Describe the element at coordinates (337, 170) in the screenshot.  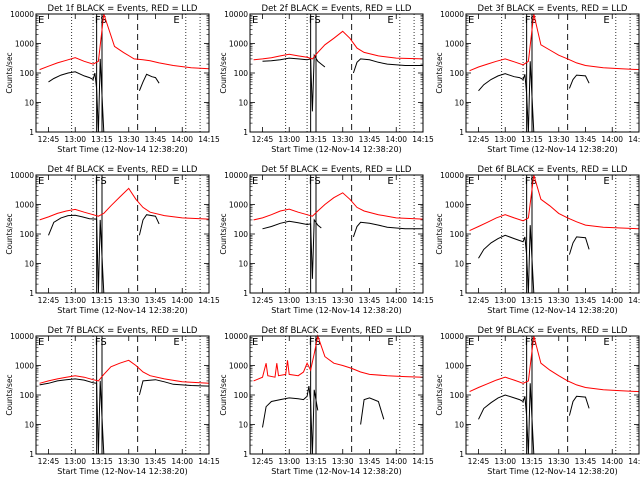
I see `panel-title: Det 5f BLACK = Events, RED = LLD` at that location.